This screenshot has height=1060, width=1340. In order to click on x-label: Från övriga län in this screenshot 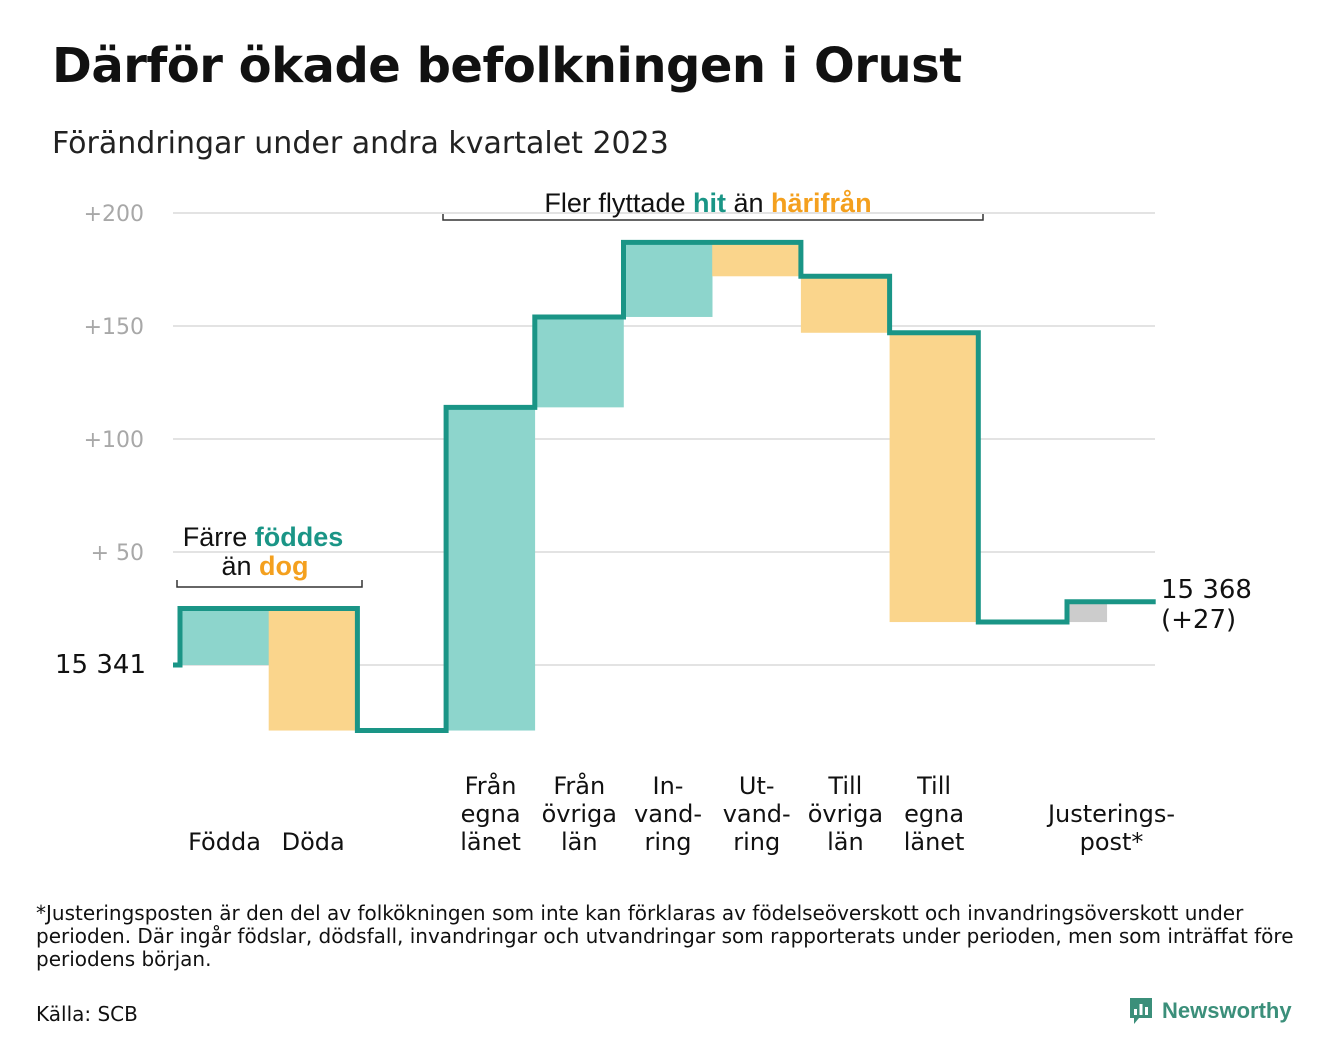, I will do `click(579, 813)`.